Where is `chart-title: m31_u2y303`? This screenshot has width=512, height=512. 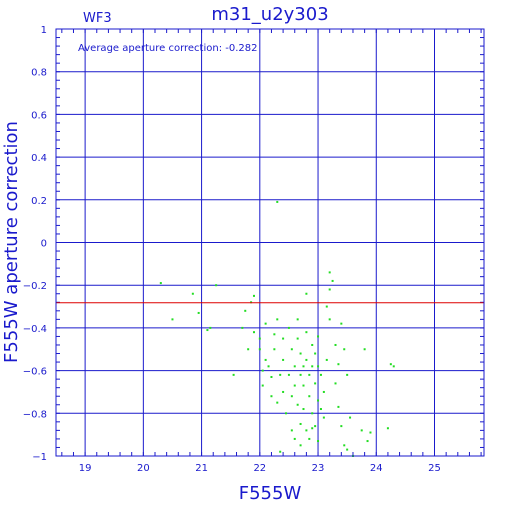 chart-title: m31_u2y303 is located at coordinates (269, 14).